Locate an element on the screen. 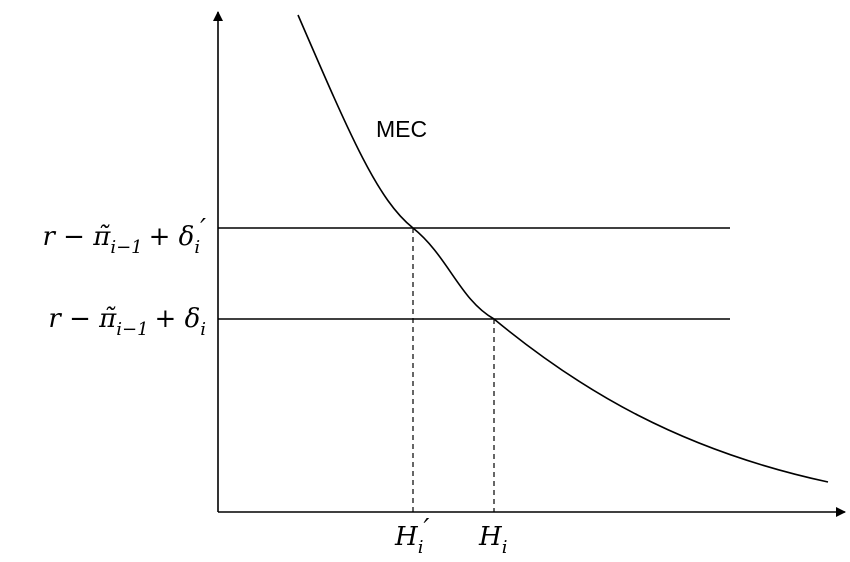 The width and height of the screenshot is (850, 562). x-label: Hi is located at coordinates (492, 540).